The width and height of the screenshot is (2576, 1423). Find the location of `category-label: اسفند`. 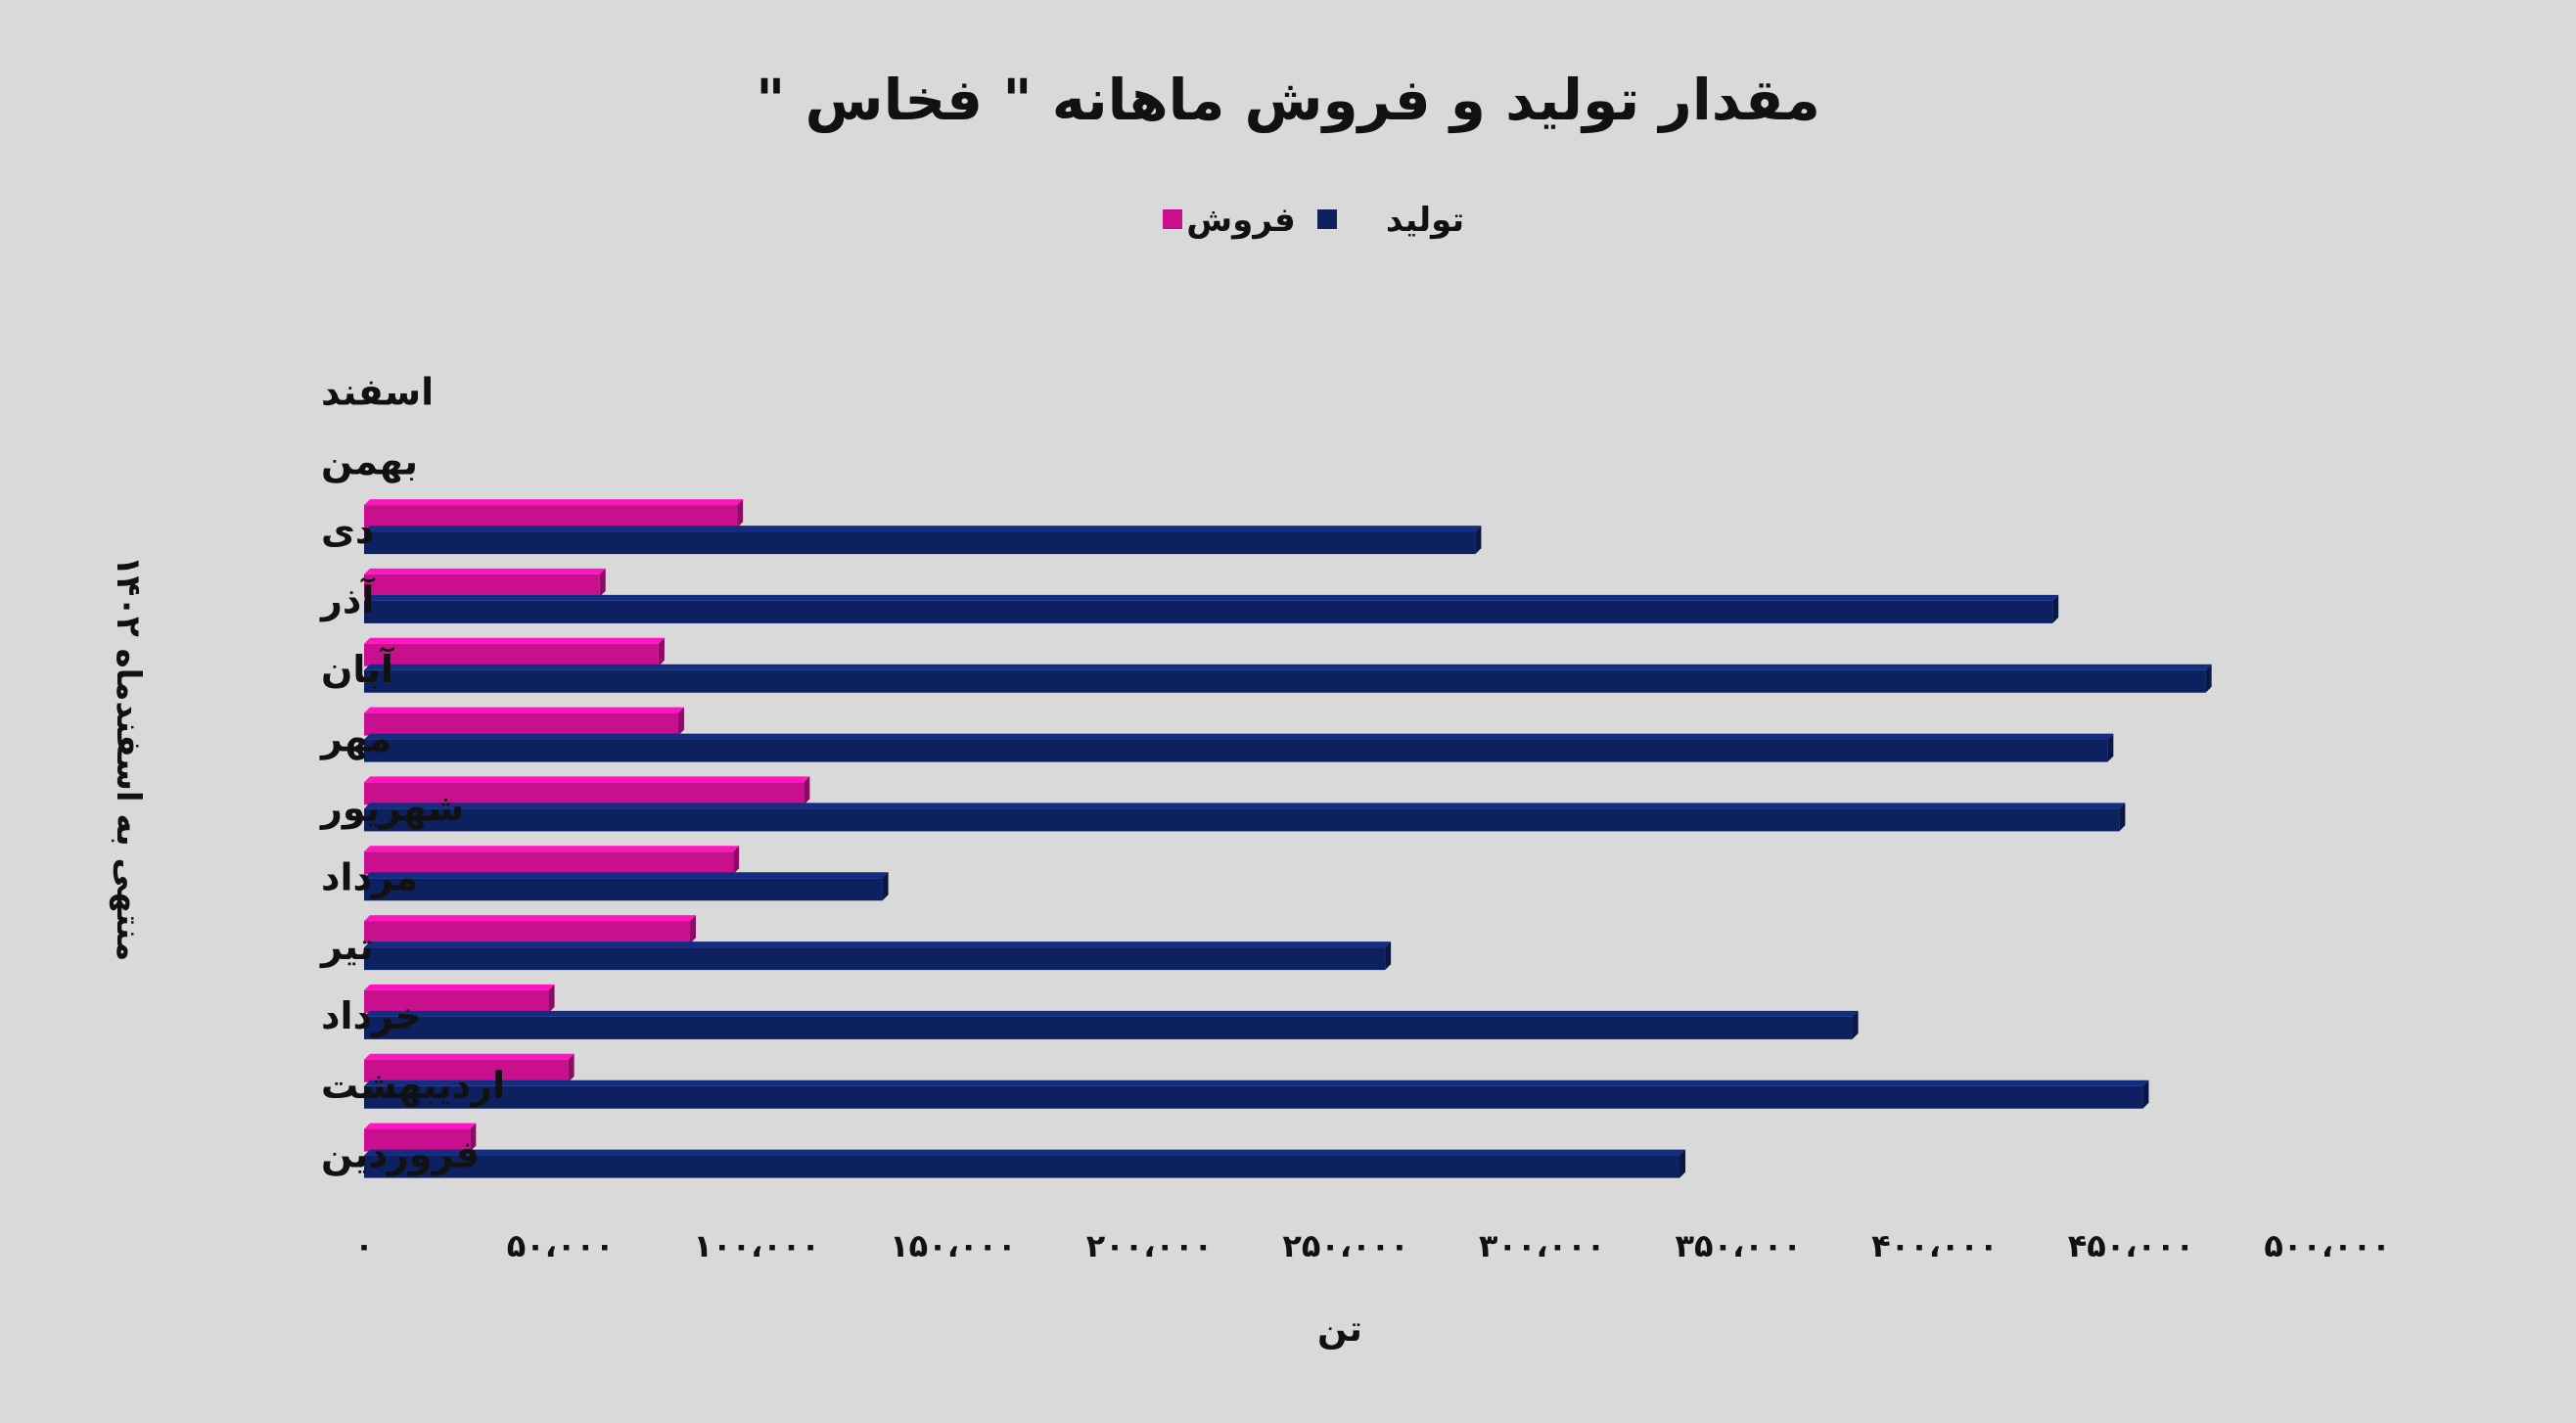

category-label: اسفند is located at coordinates (378, 392).